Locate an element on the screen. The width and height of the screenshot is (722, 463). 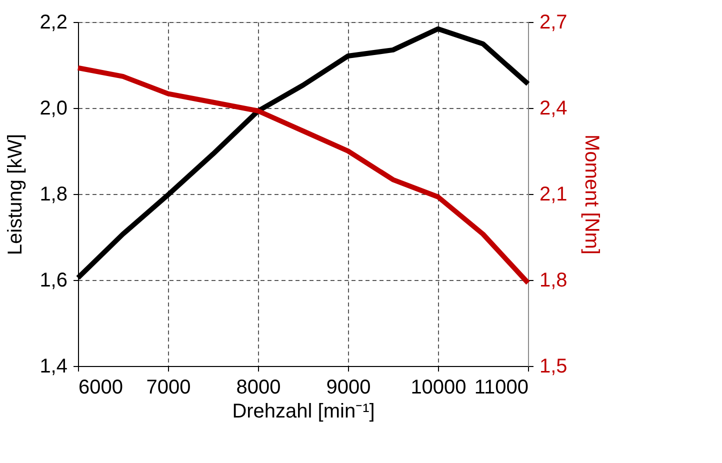
y-tick-label: 2,2 is located at coordinates (54, 23).